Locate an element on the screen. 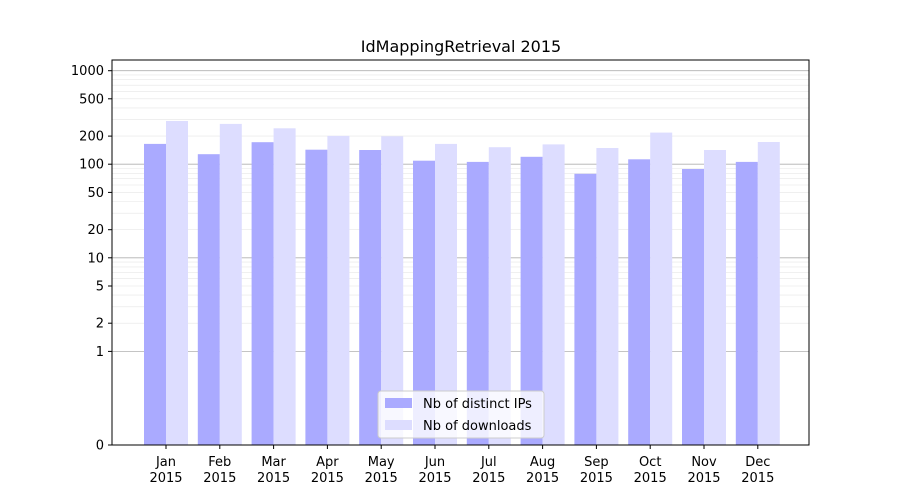  x-tick-label: Jul 2015 is located at coordinates (488, 470).